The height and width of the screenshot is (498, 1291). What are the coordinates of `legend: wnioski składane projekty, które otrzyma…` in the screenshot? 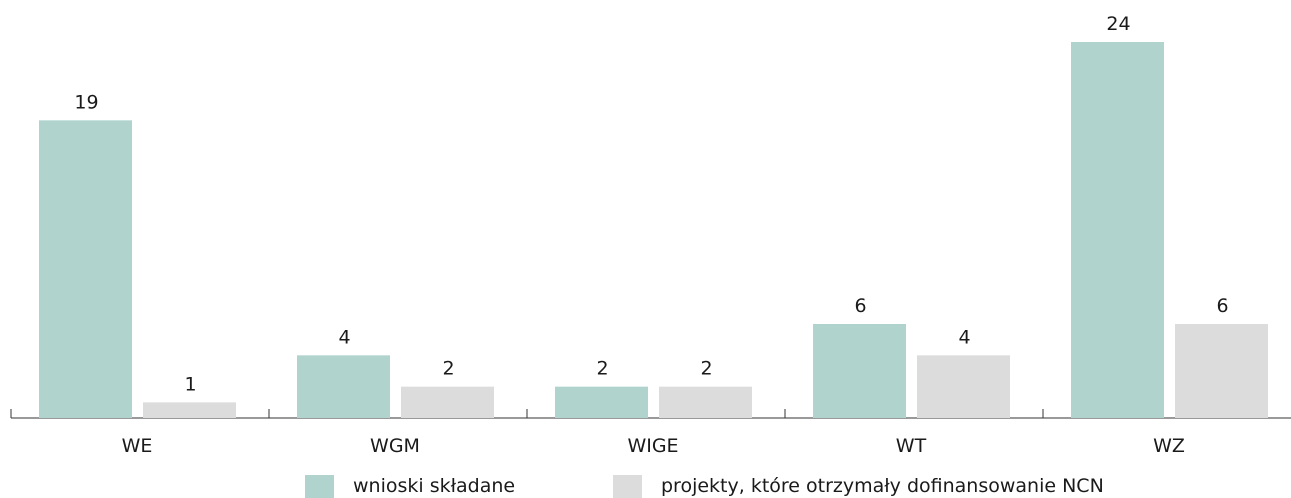 It's located at (645, 486).